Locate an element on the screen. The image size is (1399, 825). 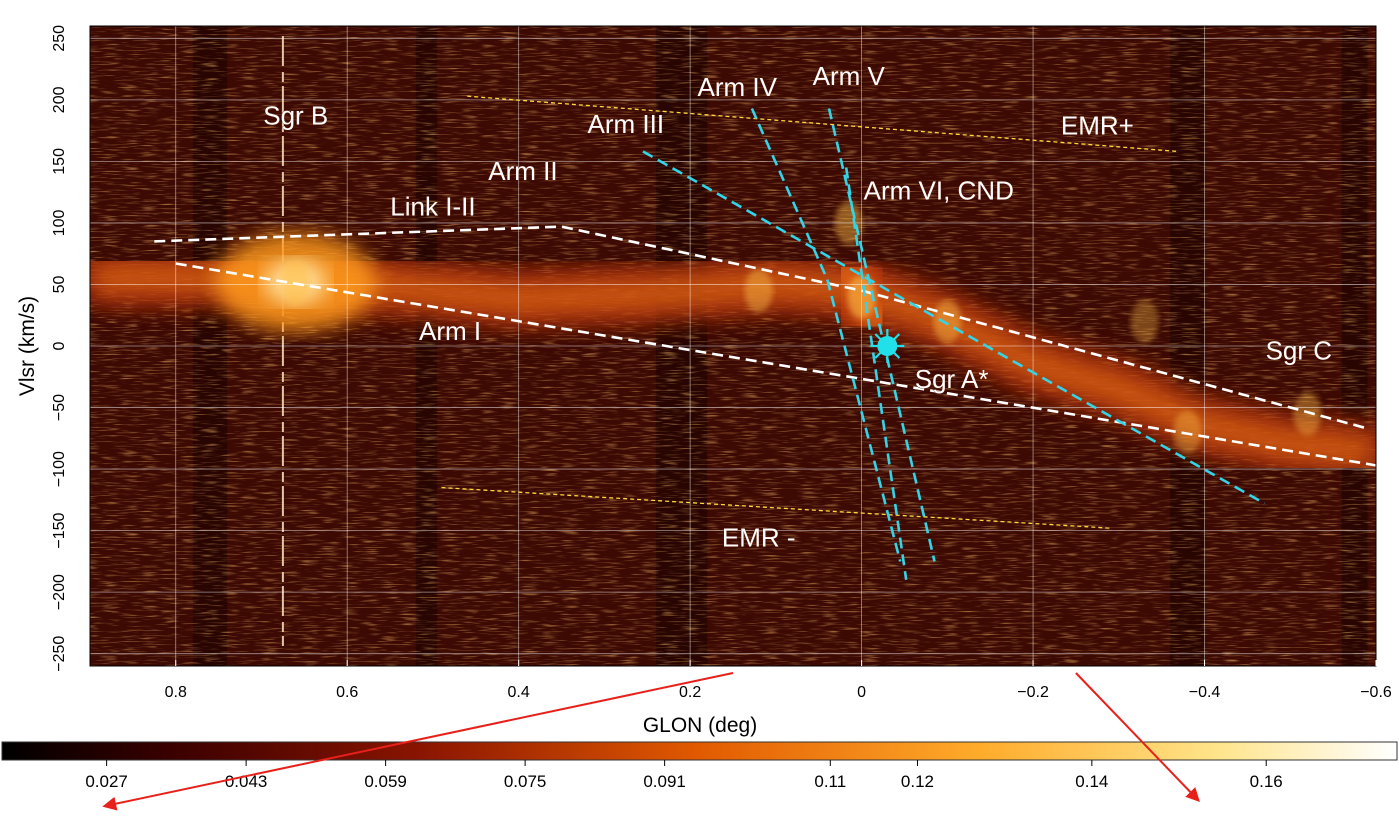
colorbar-tick-label: 0.16 is located at coordinates (1266, 781).